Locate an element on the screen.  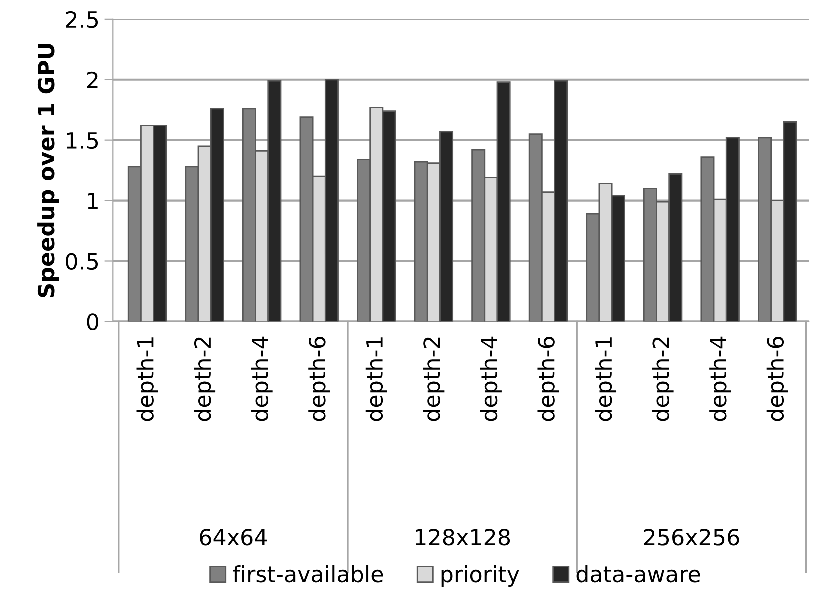
y-tick-label: 0.5 is located at coordinates (82, 261).